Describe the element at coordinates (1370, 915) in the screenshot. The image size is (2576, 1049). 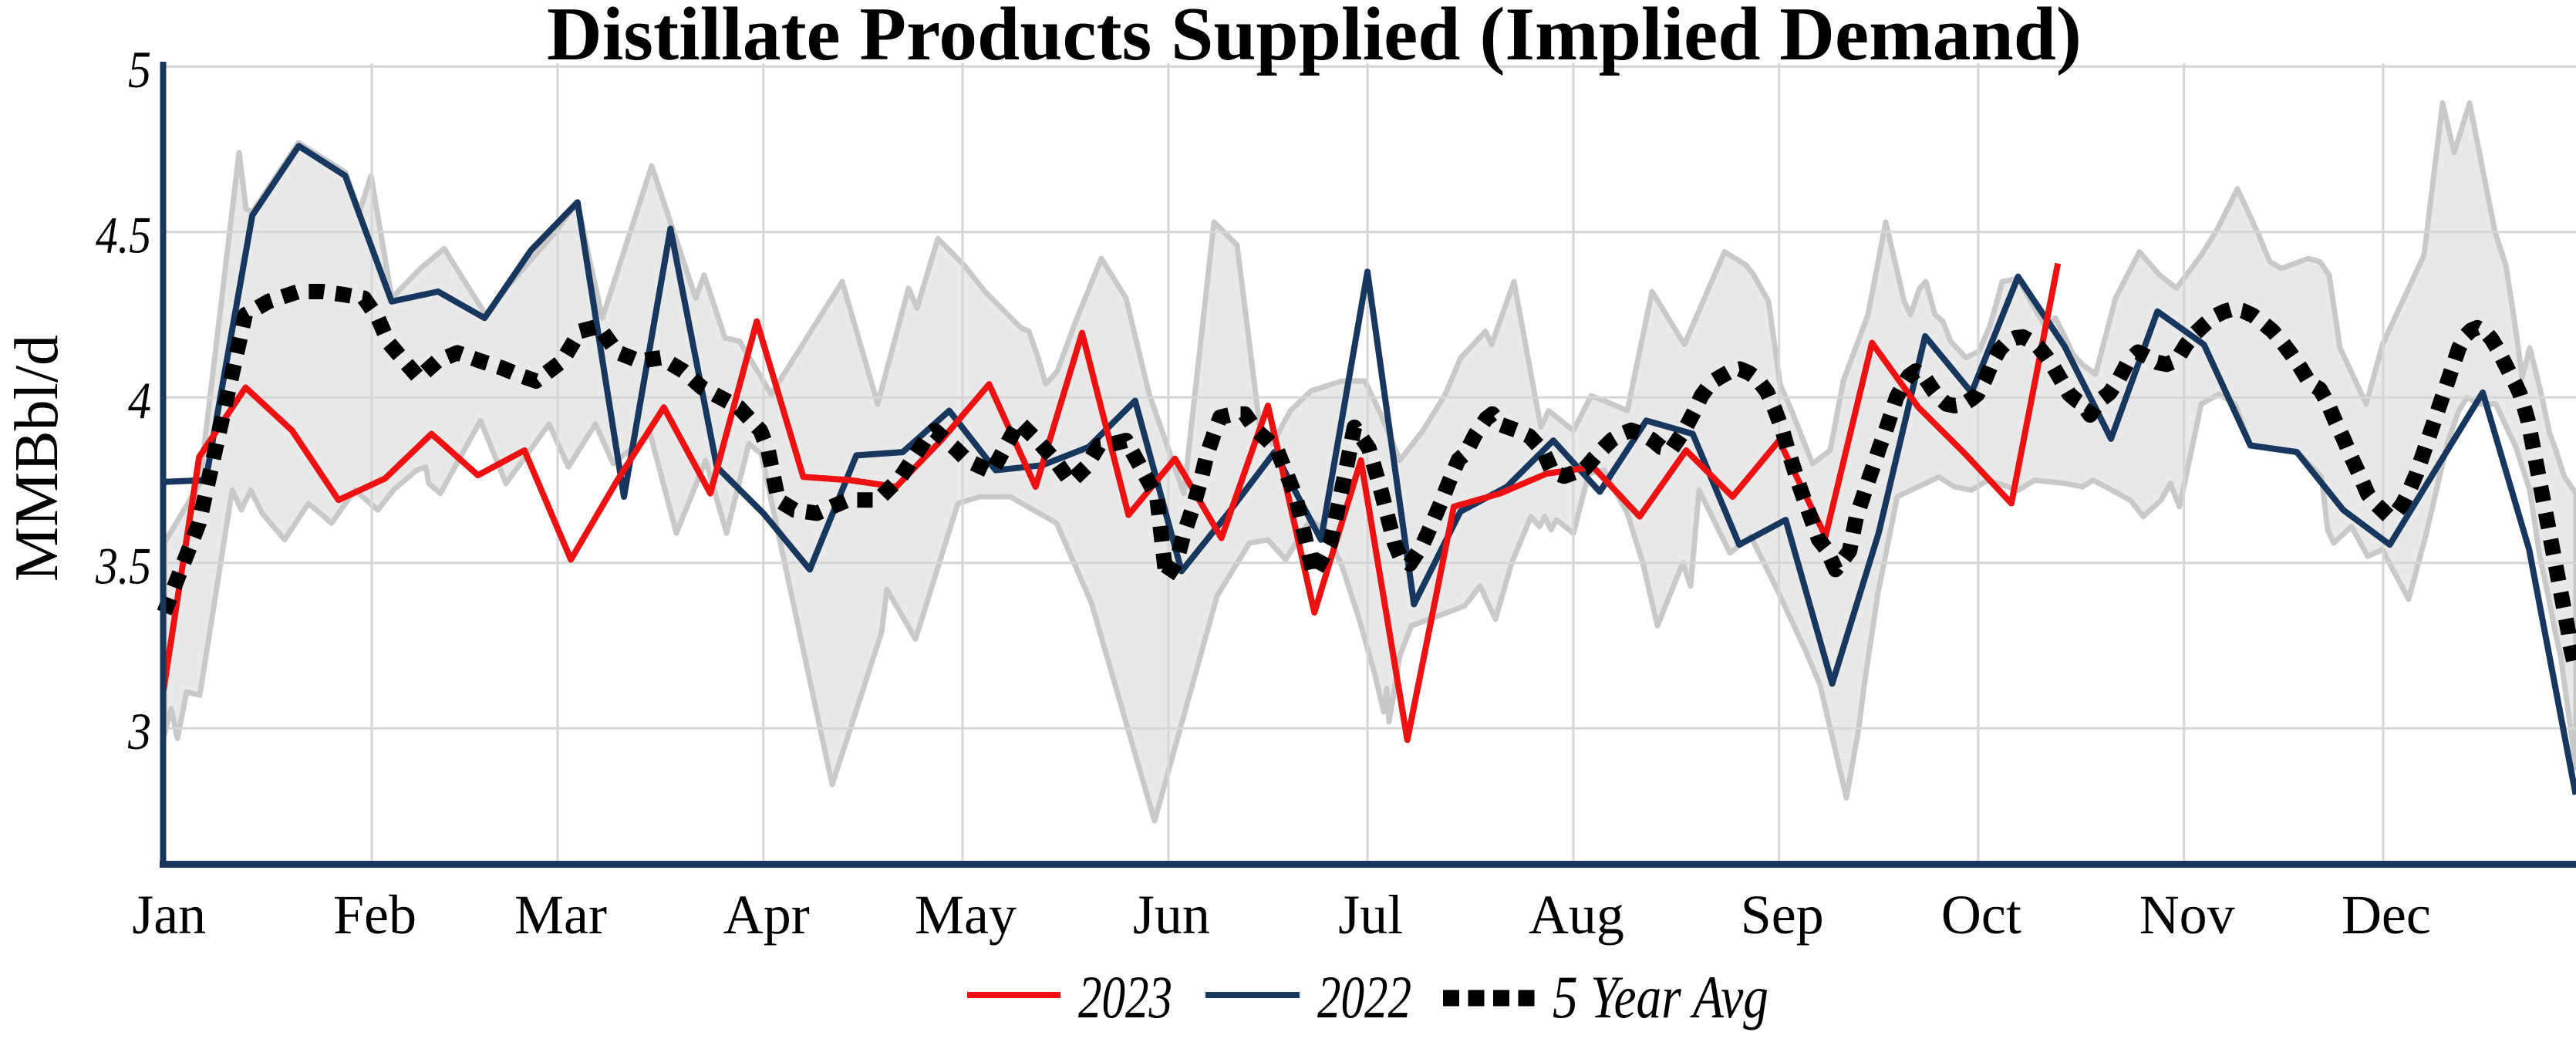
I see `svg-text: Jul` at that location.